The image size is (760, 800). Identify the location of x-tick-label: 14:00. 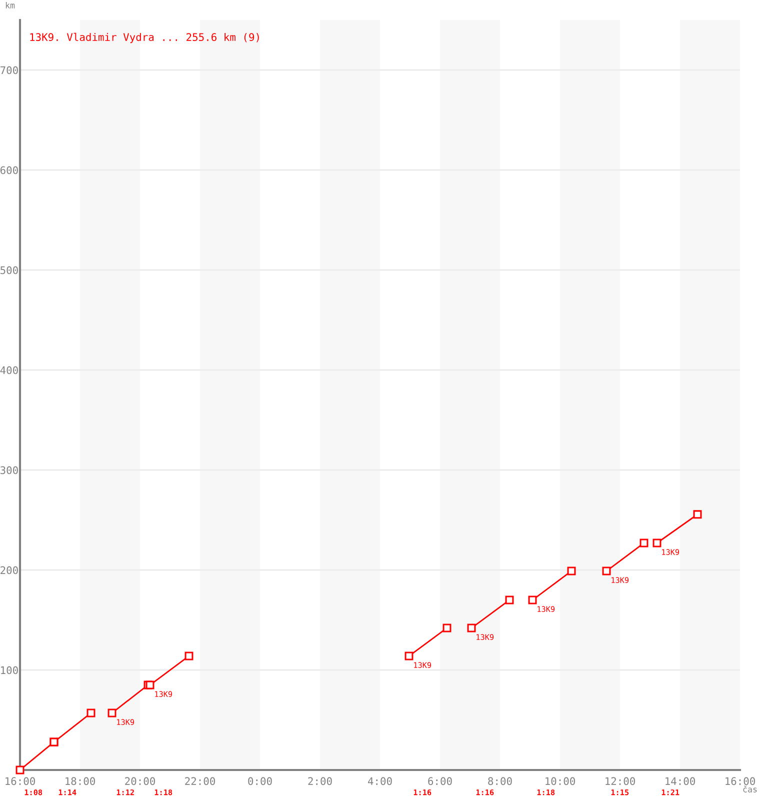
(681, 781).